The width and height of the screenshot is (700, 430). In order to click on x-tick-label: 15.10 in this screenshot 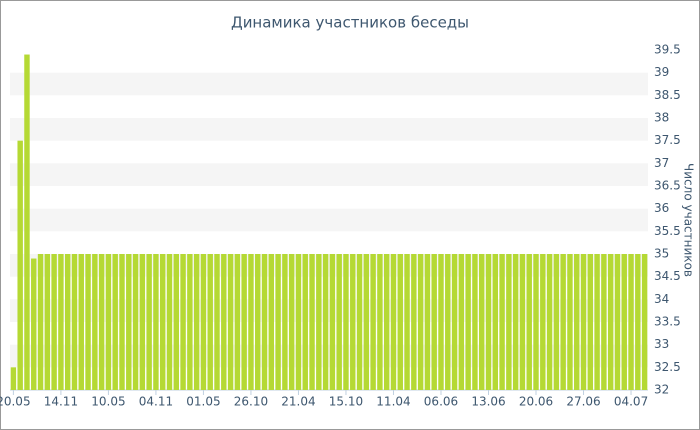, I will do `click(346, 402)`.